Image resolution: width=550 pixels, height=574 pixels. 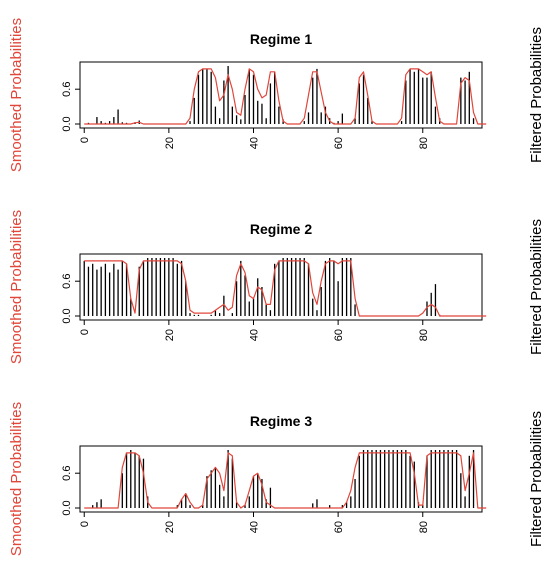 What do you see at coordinates (281, 421) in the screenshot?
I see `panel-title: Regime 3` at bounding box center [281, 421].